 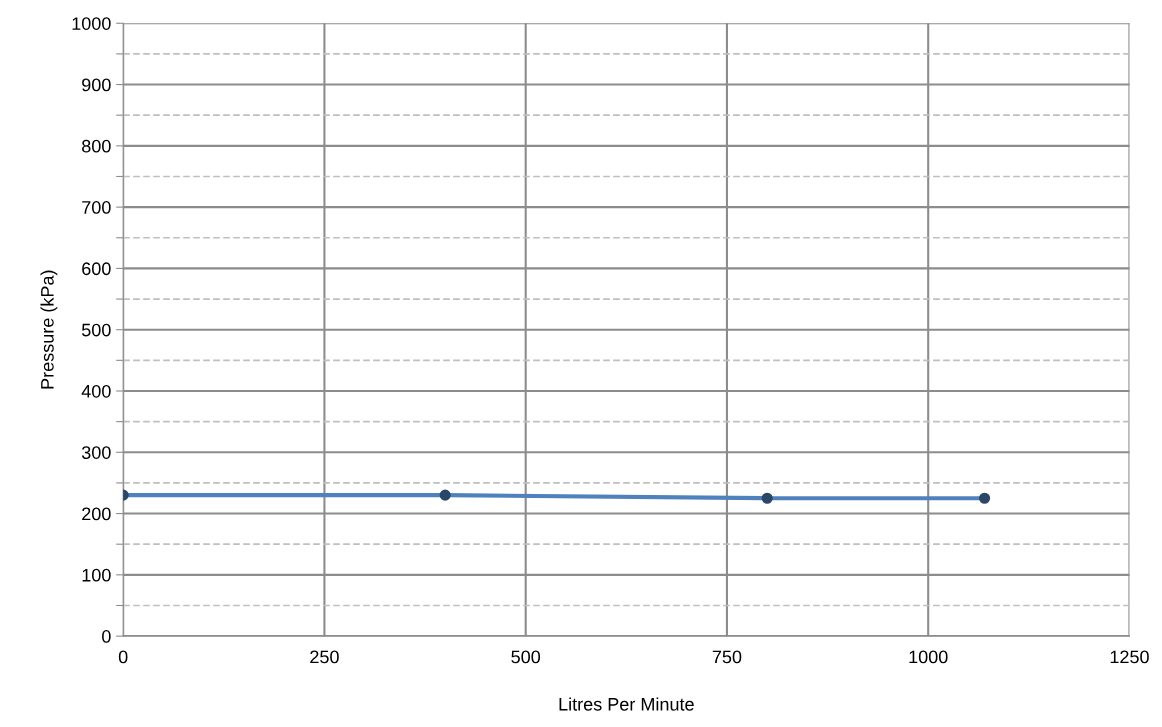 I want to click on y-tick-label: 900, so click(x=96, y=85).